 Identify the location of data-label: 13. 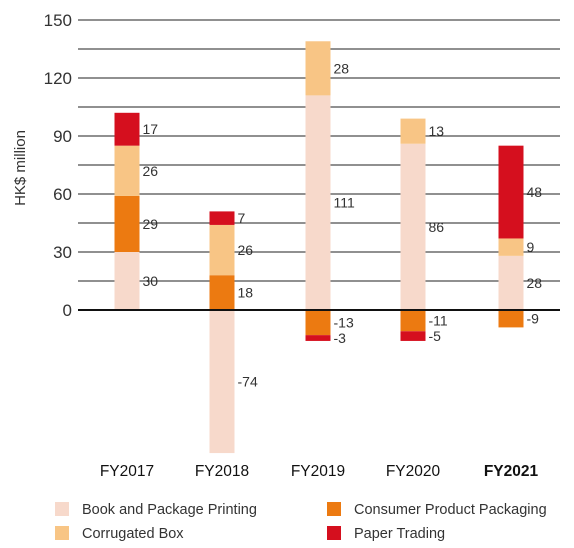
(437, 131).